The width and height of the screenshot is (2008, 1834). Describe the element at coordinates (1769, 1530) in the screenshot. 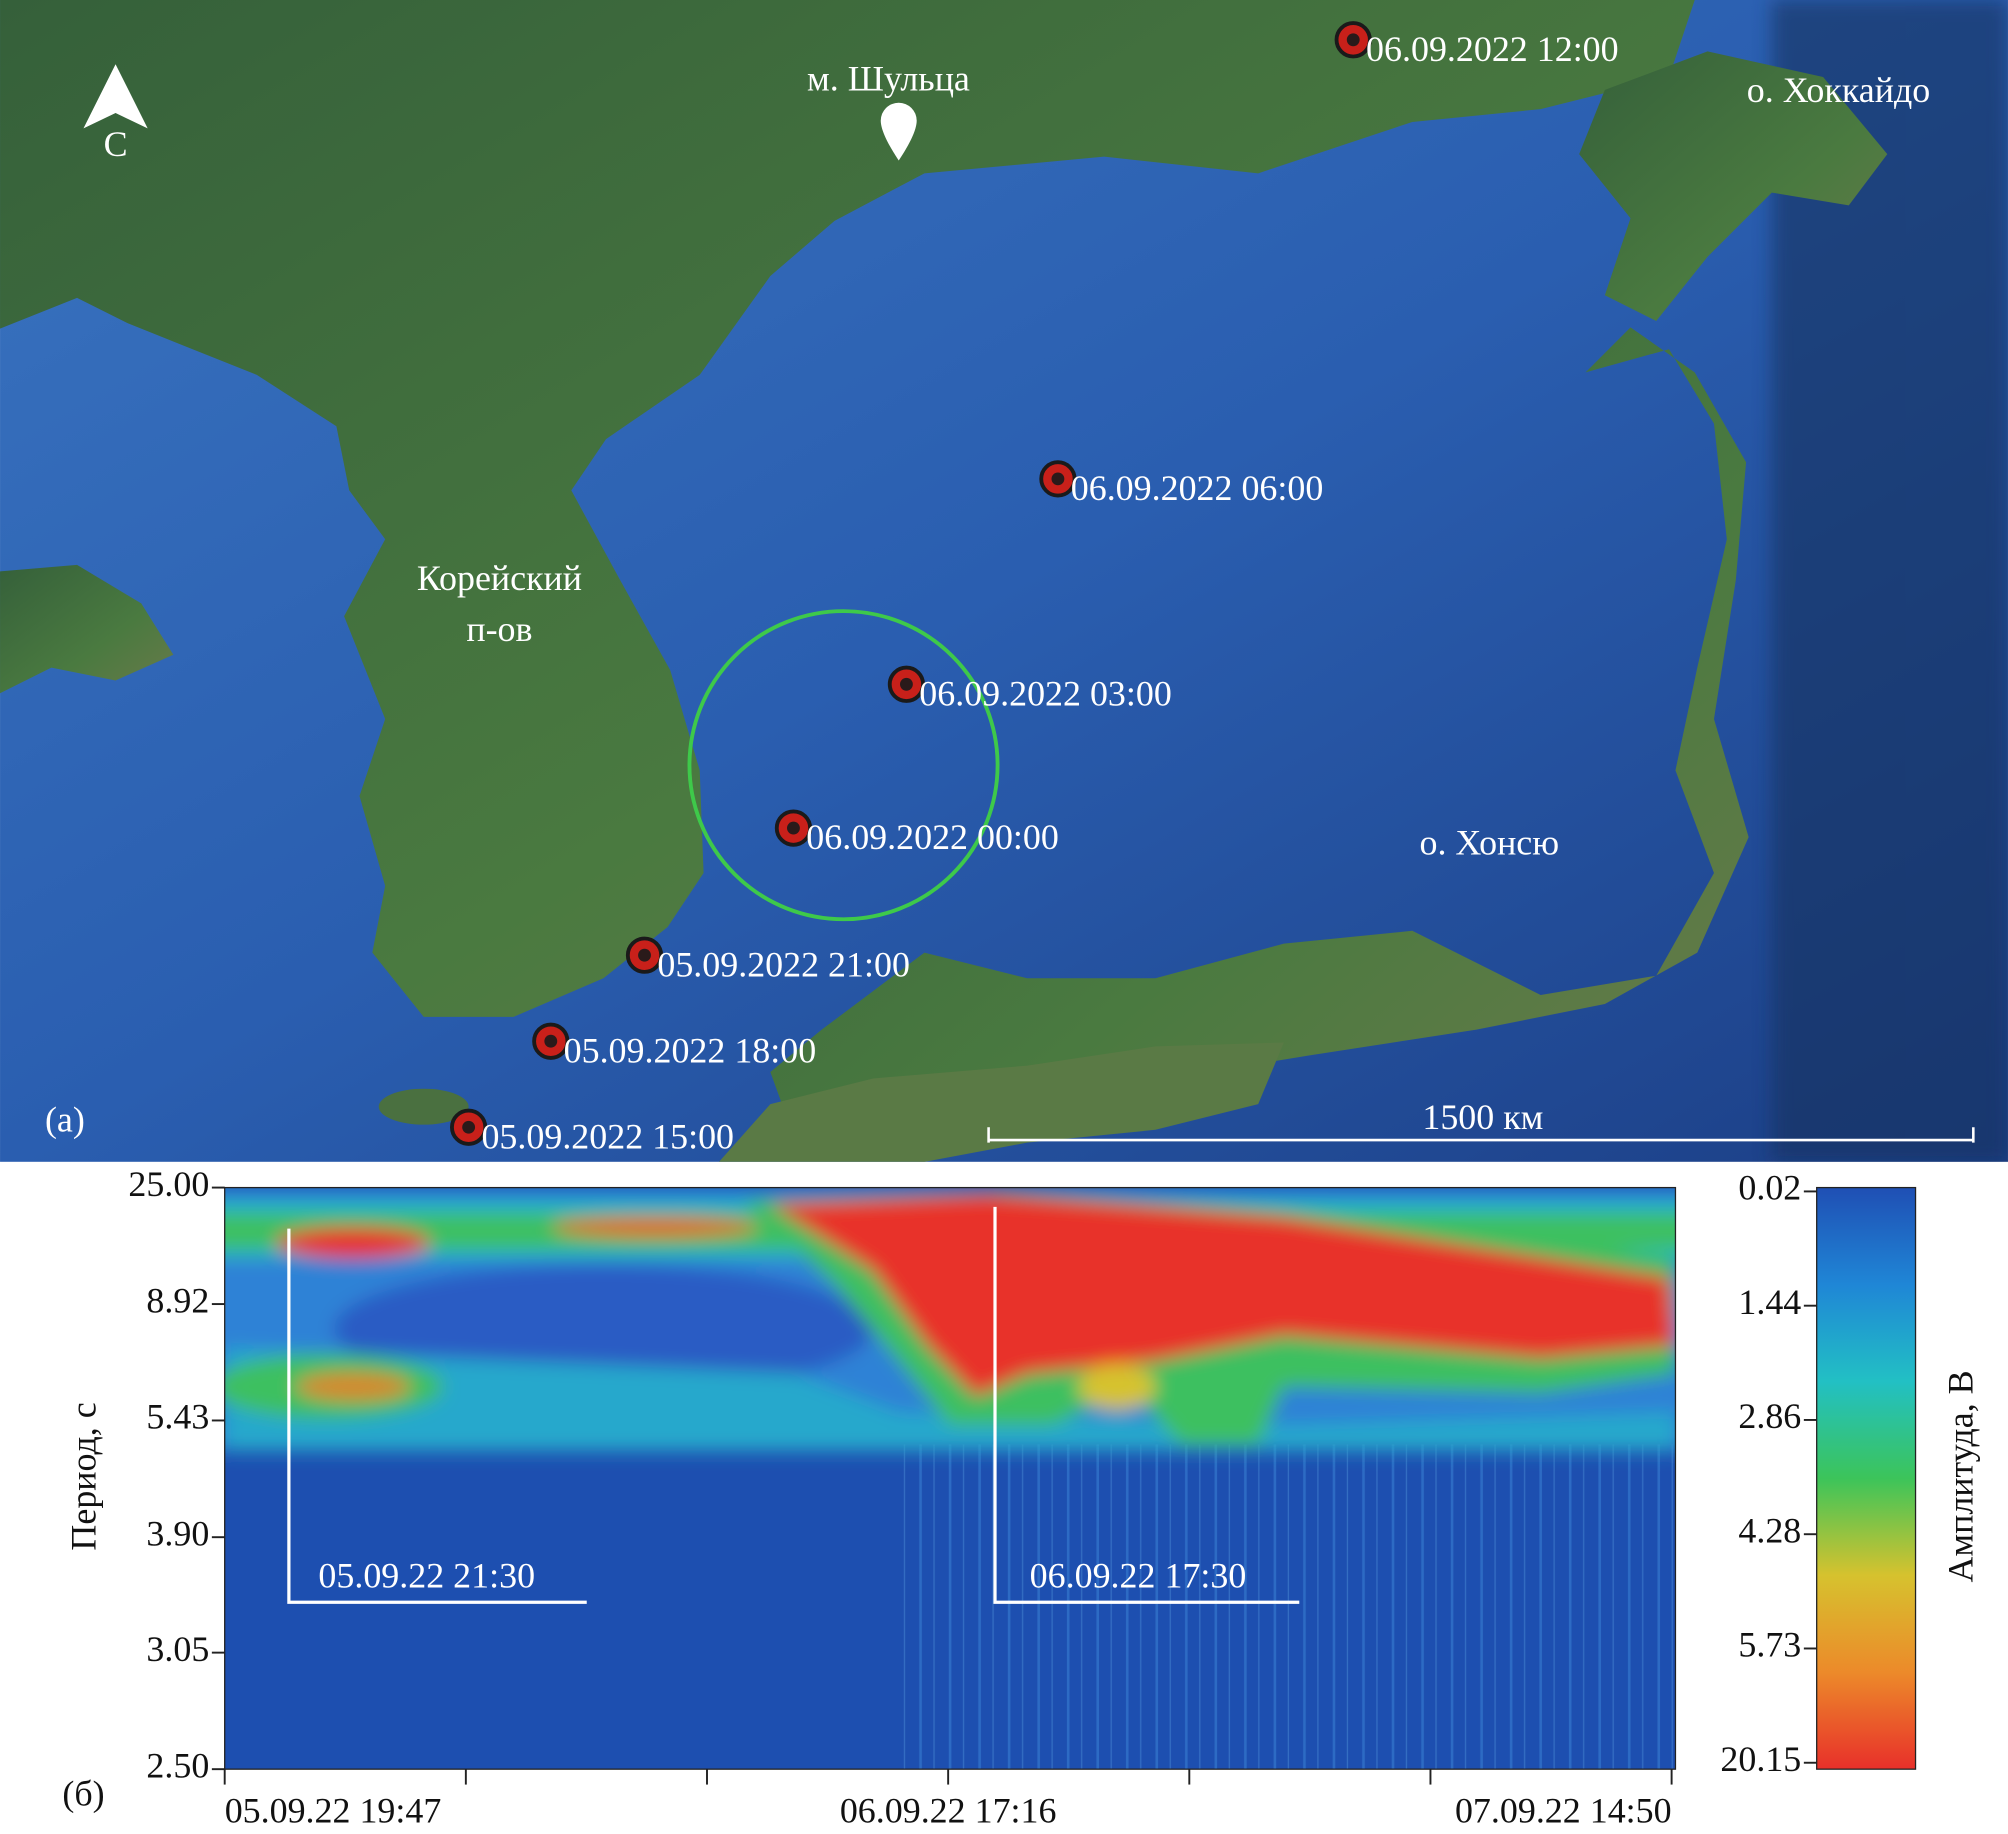

I see `colorbar-tick-label: 4.28` at that location.